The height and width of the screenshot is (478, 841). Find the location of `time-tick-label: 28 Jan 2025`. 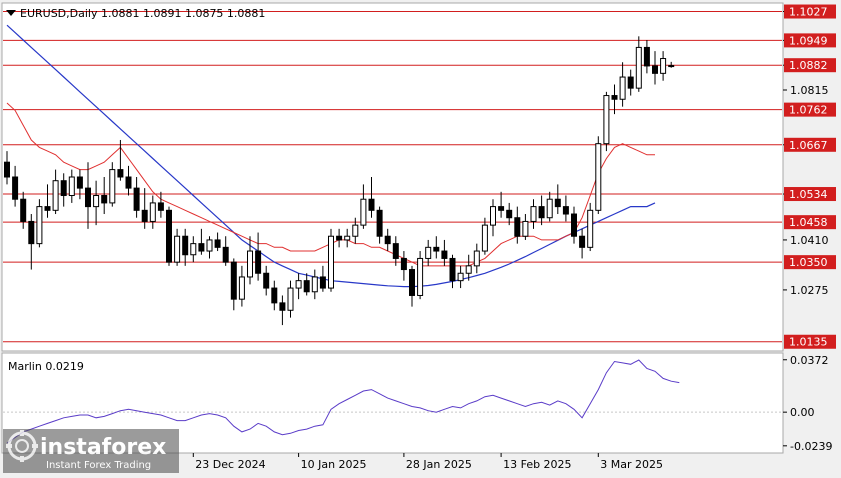

time-tick-label: 28 Jan 2025 is located at coordinates (439, 464).